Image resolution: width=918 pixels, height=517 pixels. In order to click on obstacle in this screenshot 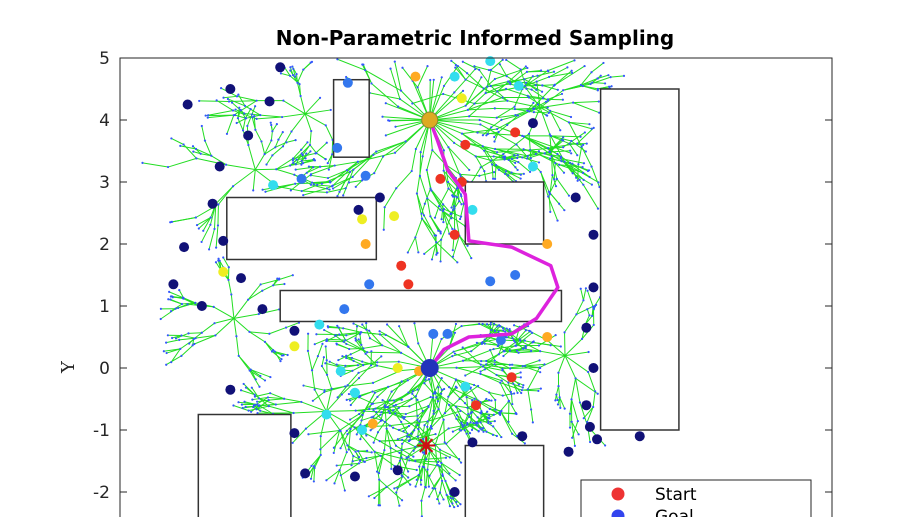, I will do `click(504, 480)`.